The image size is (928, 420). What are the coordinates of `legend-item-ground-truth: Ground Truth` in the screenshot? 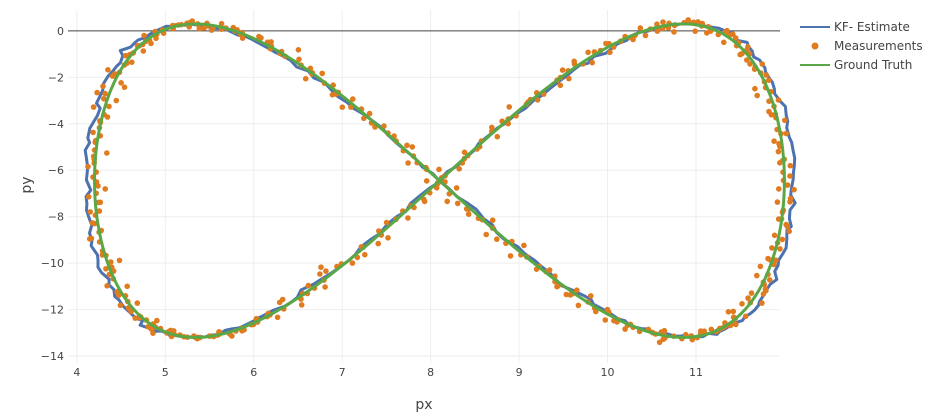 It's located at (856, 65).